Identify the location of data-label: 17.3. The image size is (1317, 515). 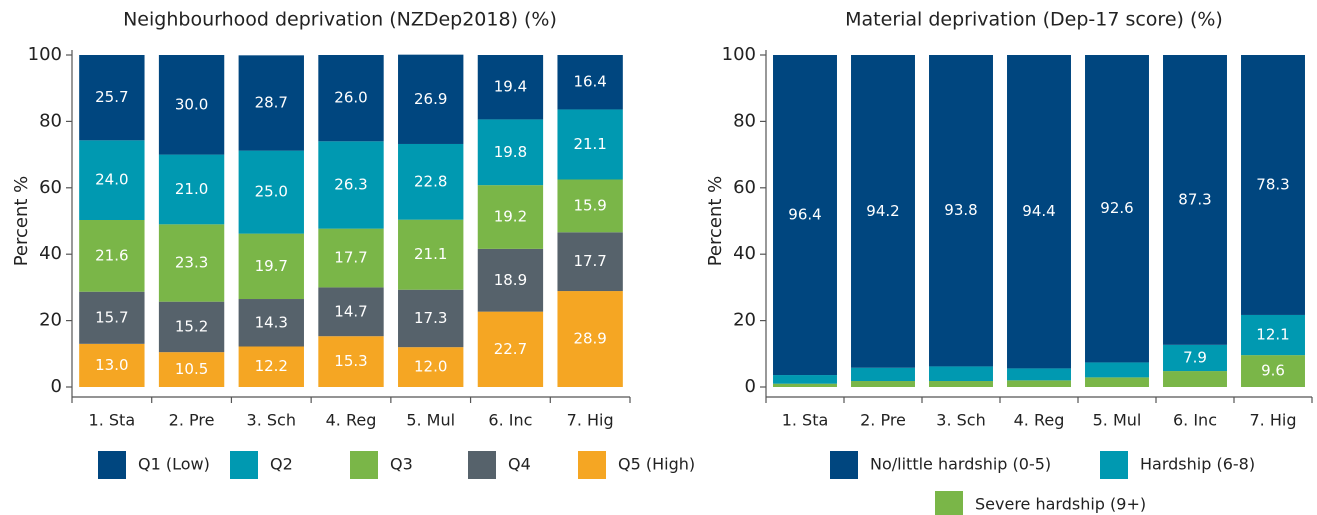
(430, 318).